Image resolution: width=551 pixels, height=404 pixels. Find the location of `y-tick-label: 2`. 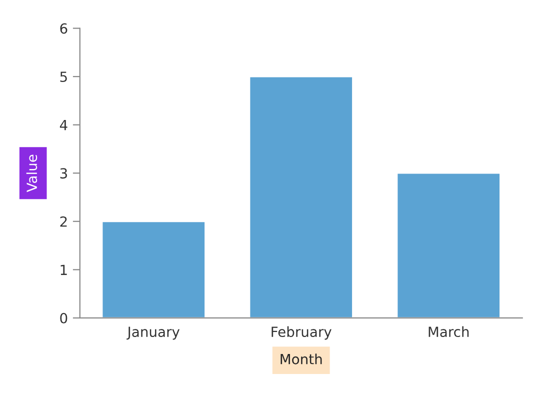

y-tick-label: 2 is located at coordinates (63, 221).